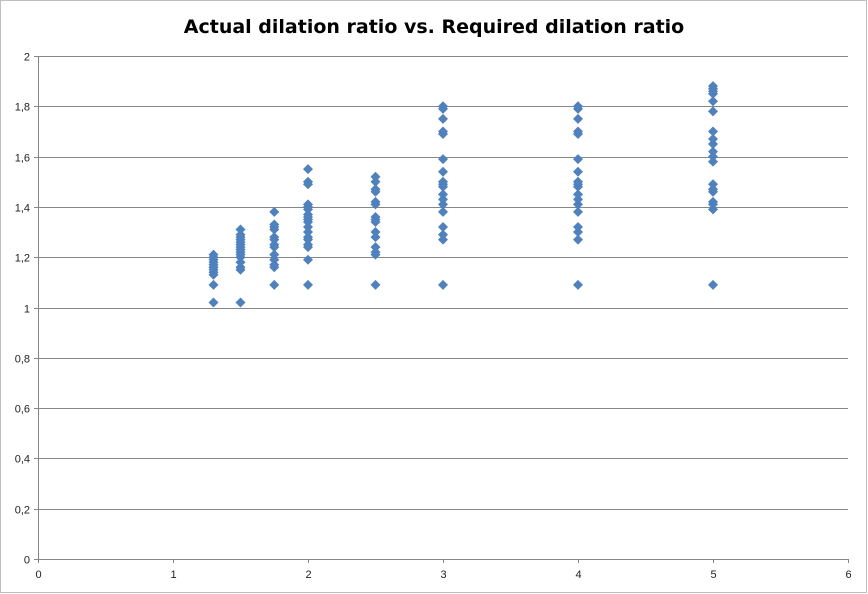 The image size is (868, 594). Describe the element at coordinates (27, 310) in the screenshot. I see `y-tick-label: 1` at that location.